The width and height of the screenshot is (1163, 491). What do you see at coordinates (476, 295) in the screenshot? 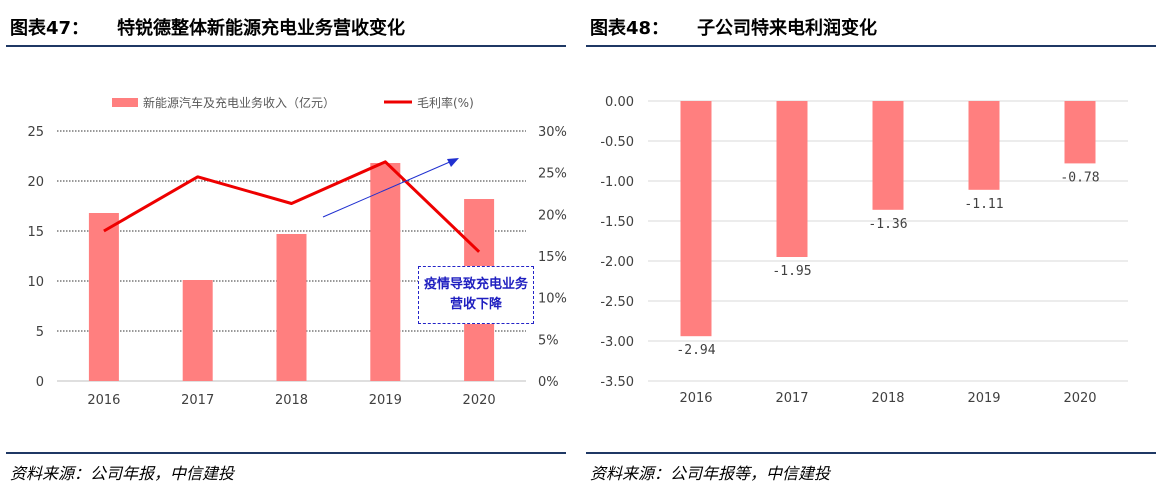
I see `annotation-box: 疫情导致充电业务营收下降` at bounding box center [476, 295].